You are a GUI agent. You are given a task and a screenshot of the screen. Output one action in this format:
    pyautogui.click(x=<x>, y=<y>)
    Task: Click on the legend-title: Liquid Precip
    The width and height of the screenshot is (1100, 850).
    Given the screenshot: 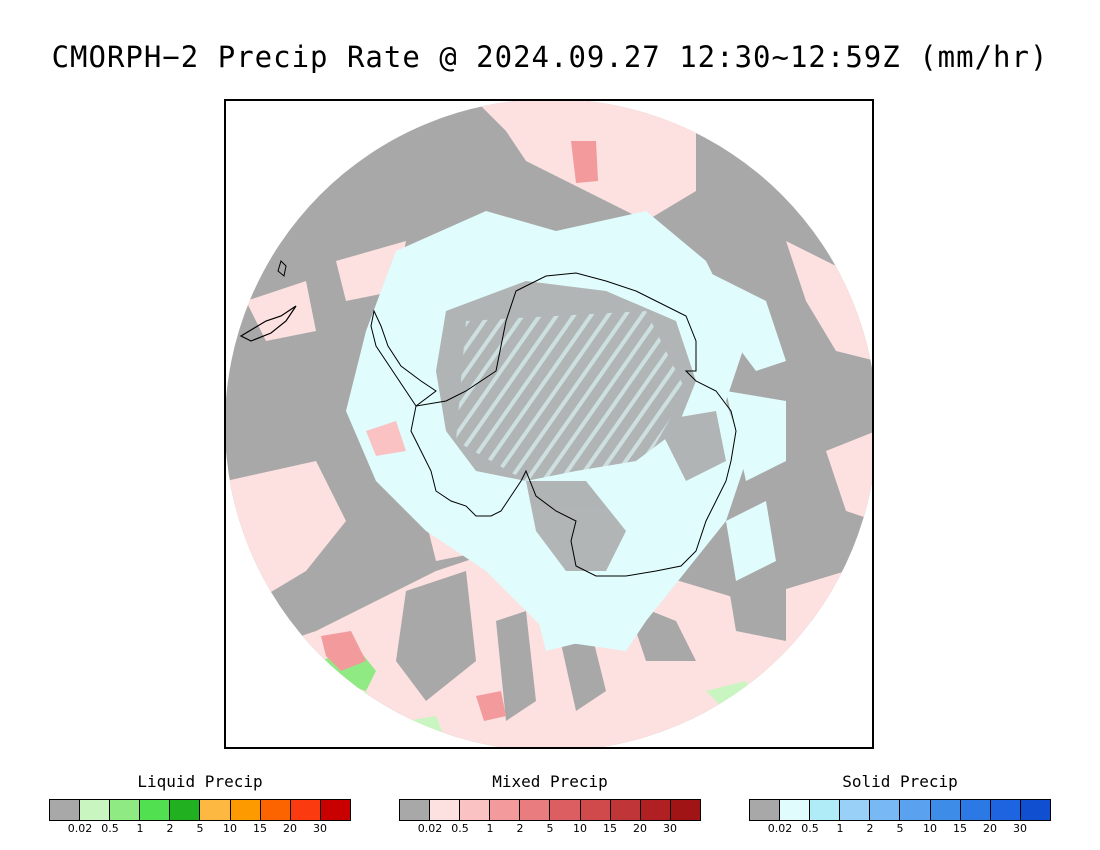 What is the action you would take?
    pyautogui.click(x=200, y=781)
    